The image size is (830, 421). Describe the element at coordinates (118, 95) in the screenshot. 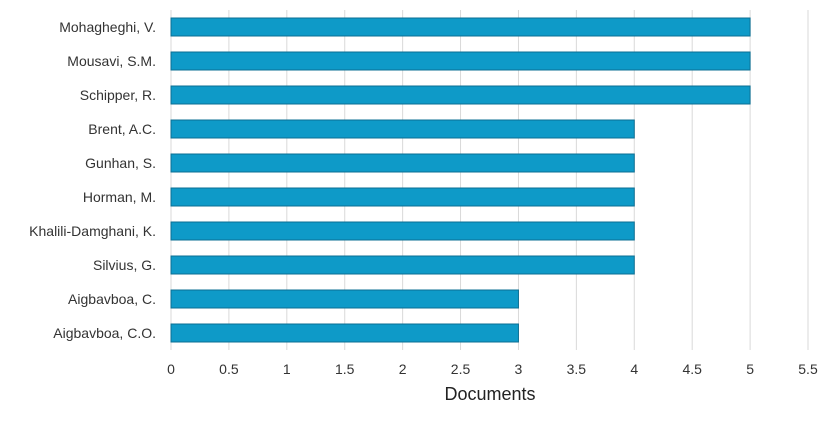

I see `category-label: Schipper, R.` at that location.